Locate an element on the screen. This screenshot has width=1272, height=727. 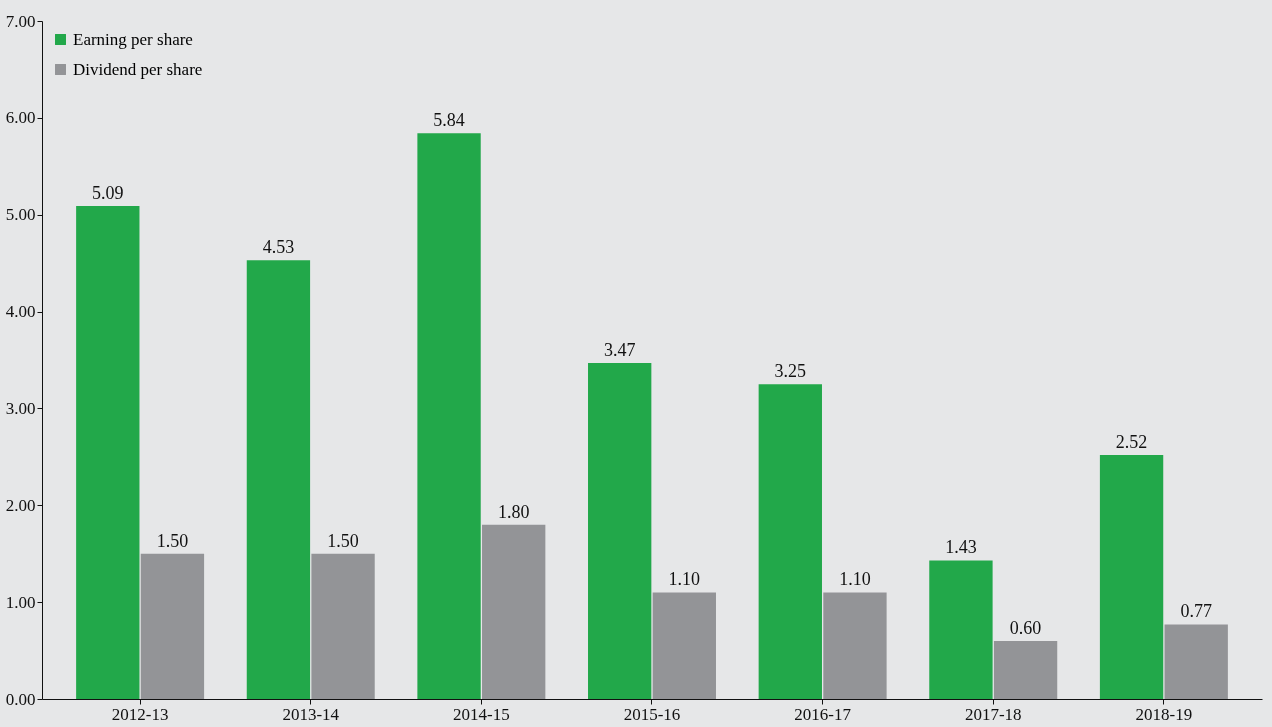
y-tick-label: 1.00 is located at coordinates (20, 602).